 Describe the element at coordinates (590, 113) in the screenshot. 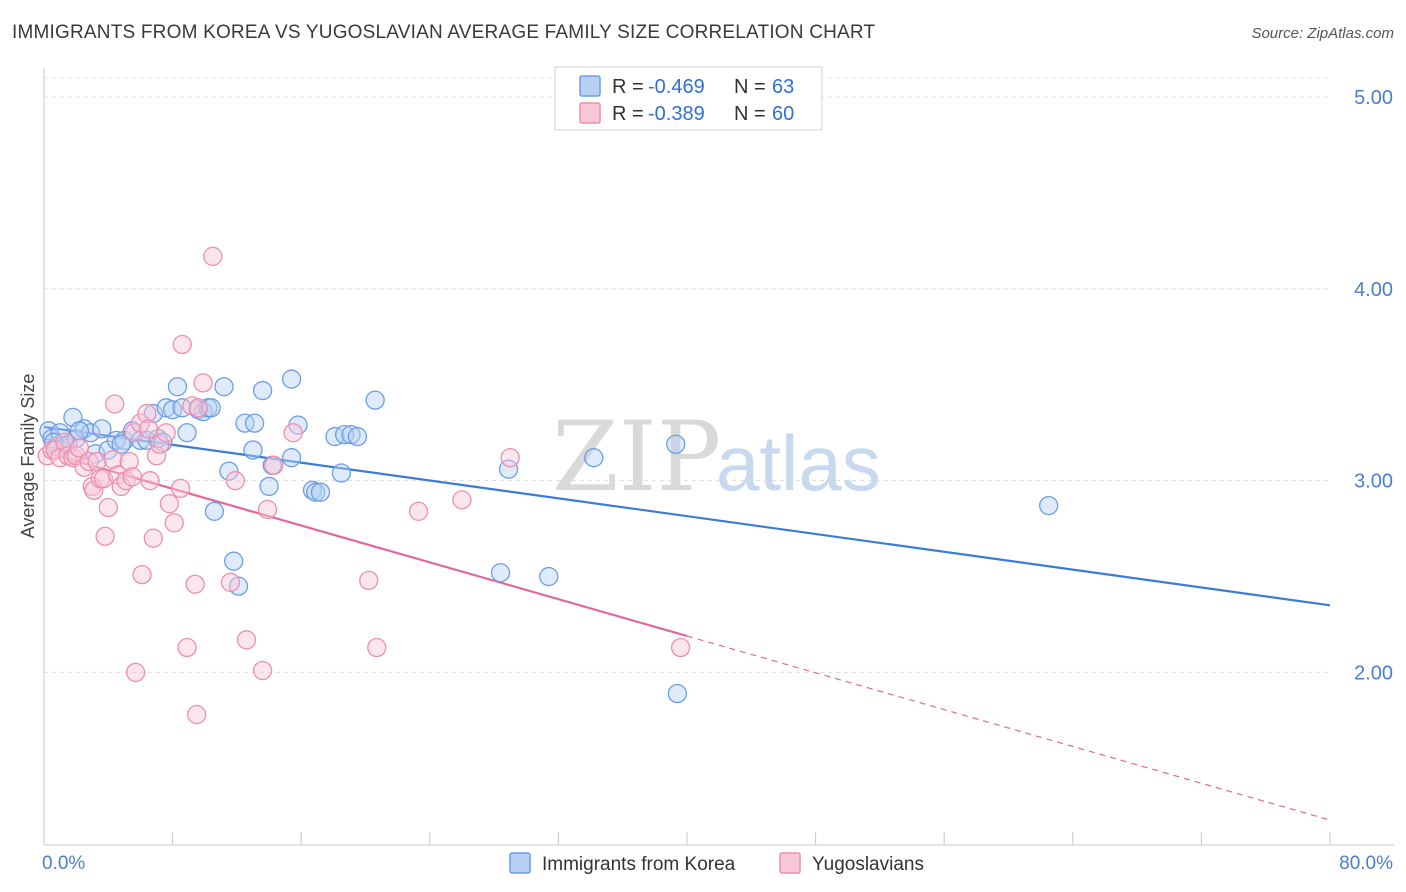

I see `legend-swatch-yugoslavians` at that location.